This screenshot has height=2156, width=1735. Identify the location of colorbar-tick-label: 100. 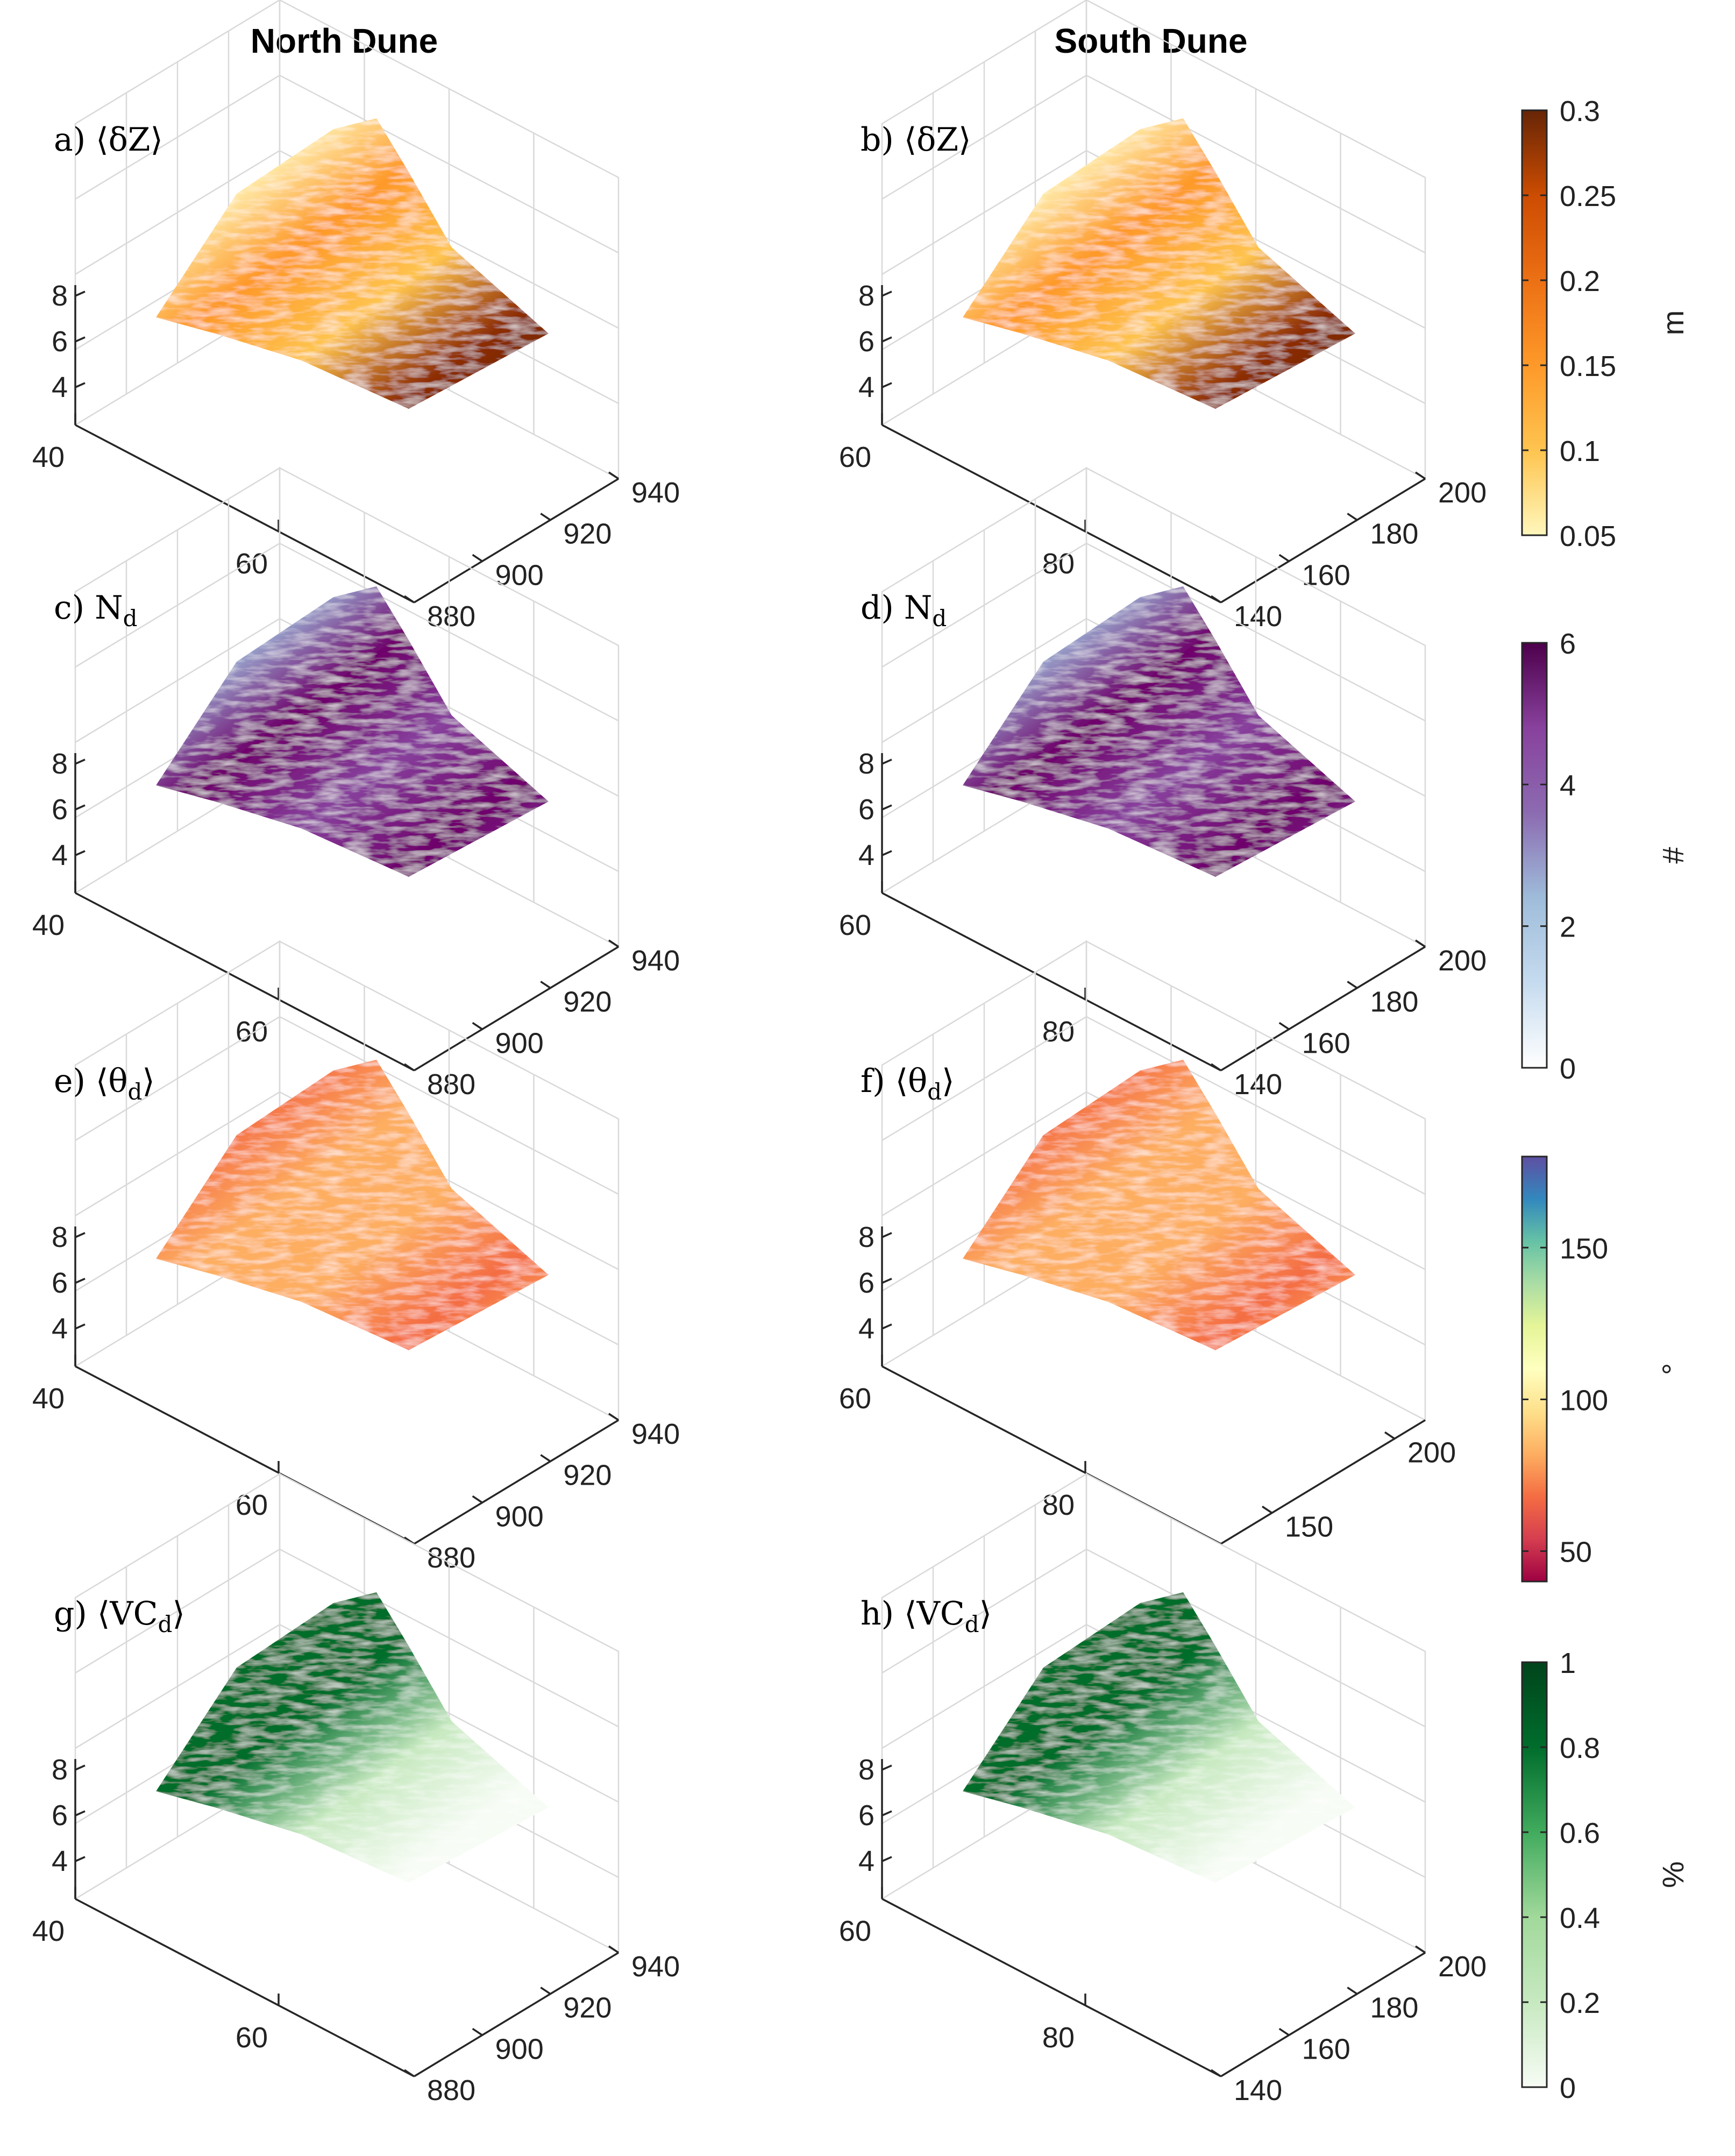
(1584, 1400).